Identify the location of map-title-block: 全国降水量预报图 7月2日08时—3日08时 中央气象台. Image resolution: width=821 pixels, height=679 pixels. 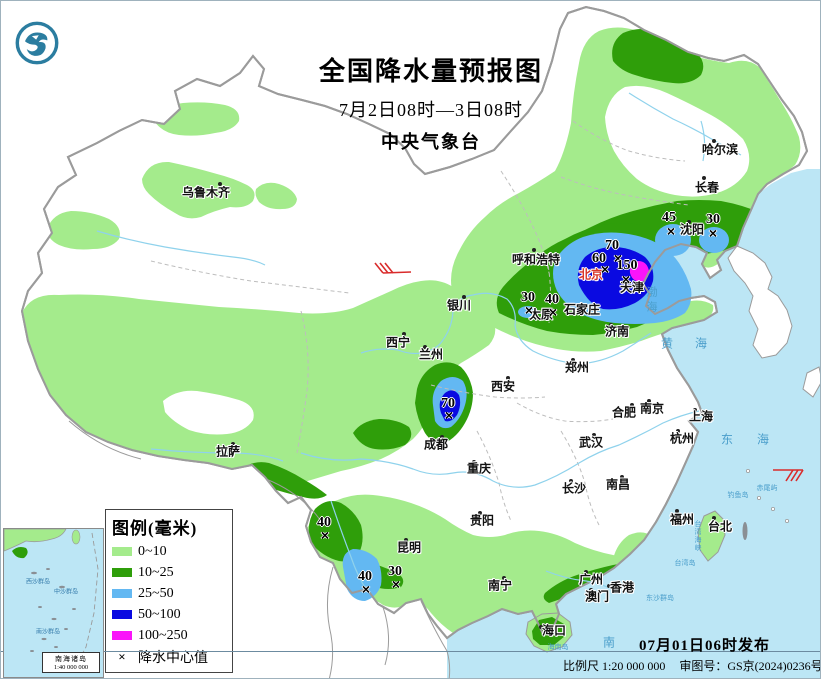
(431, 102).